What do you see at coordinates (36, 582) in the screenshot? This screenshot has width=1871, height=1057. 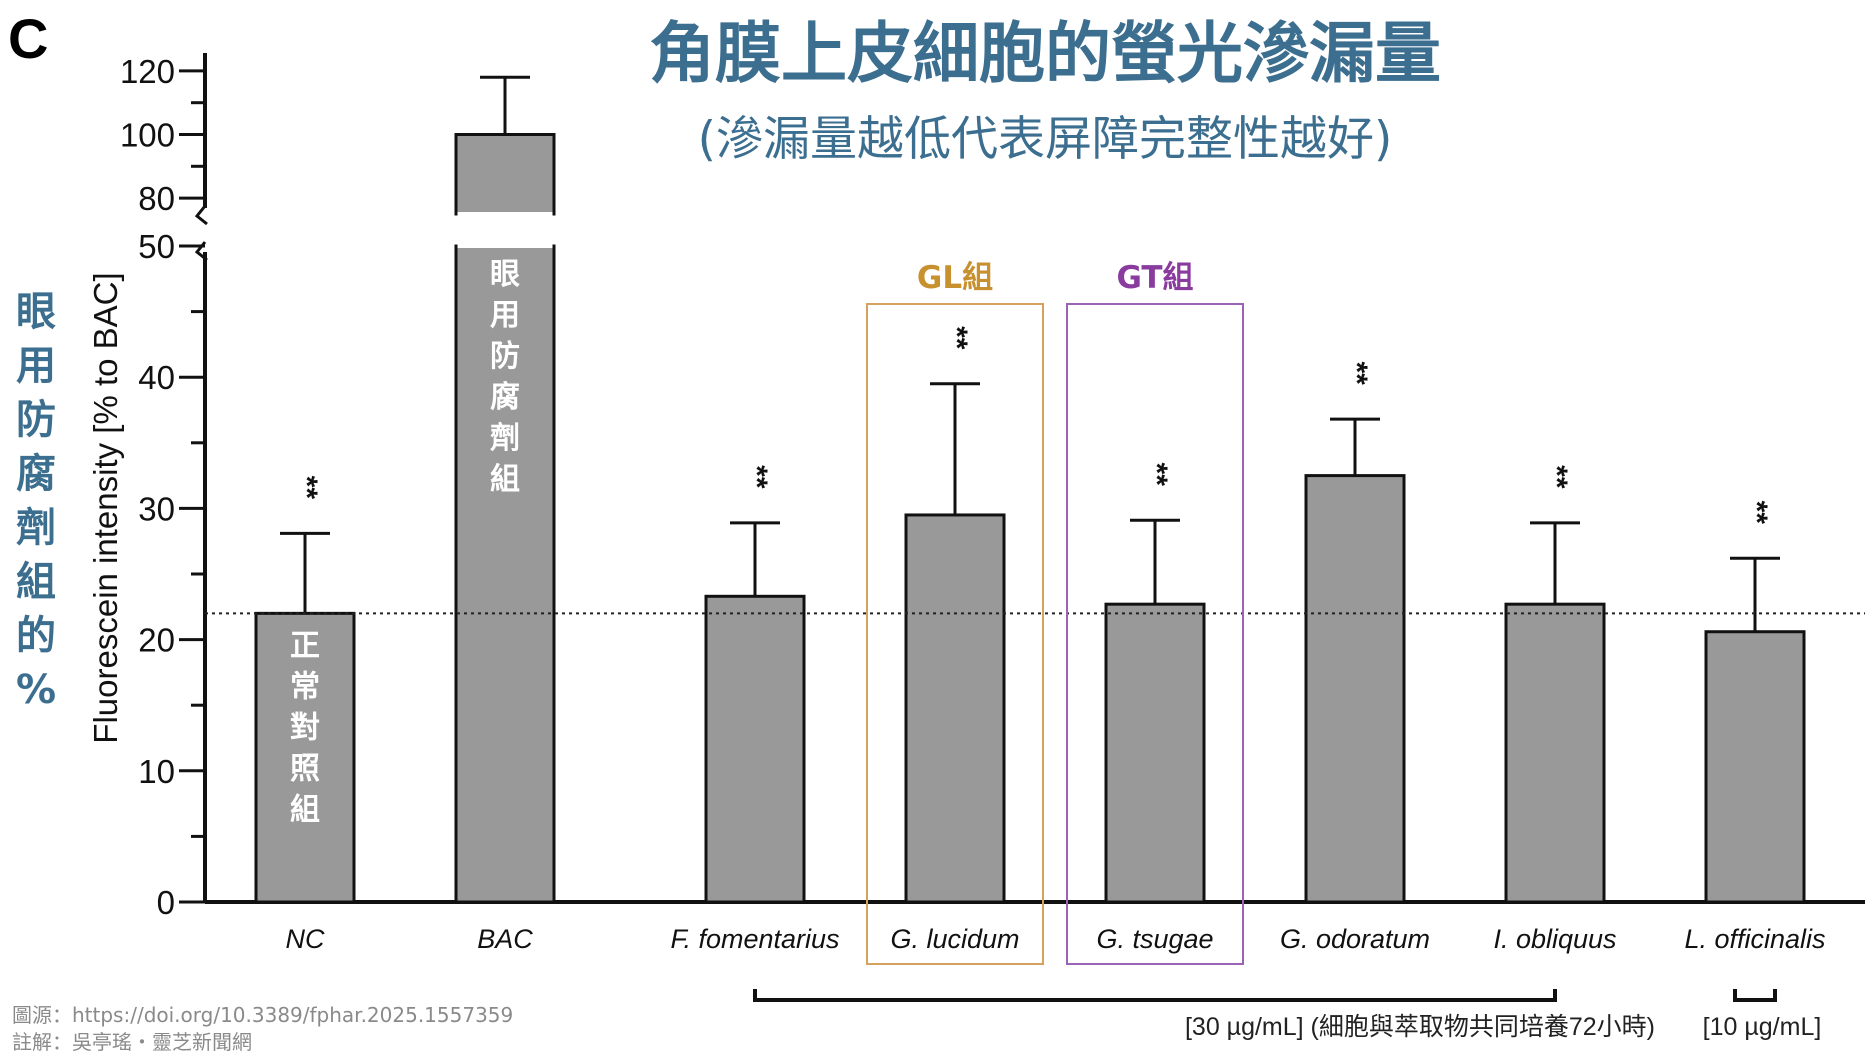 I see `left-note-char: 組` at bounding box center [36, 582].